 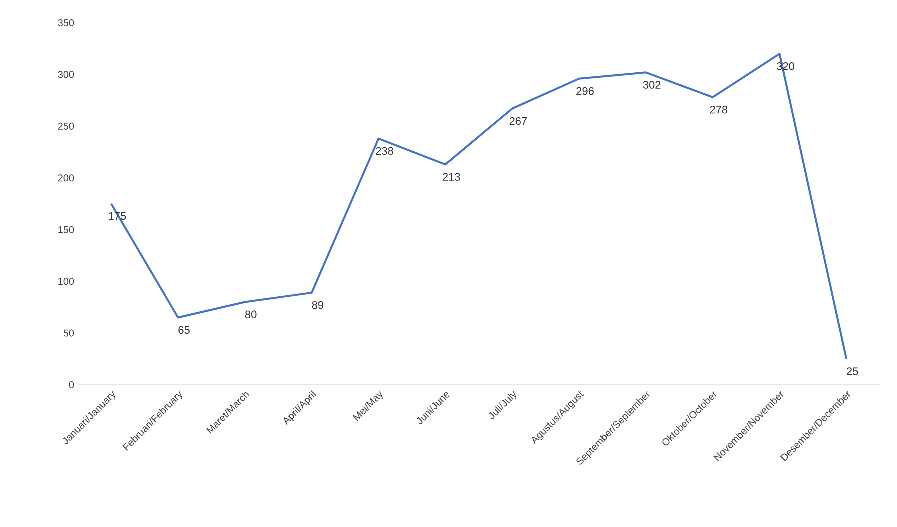 I want to click on y-tick-label: 250, so click(x=66, y=126).